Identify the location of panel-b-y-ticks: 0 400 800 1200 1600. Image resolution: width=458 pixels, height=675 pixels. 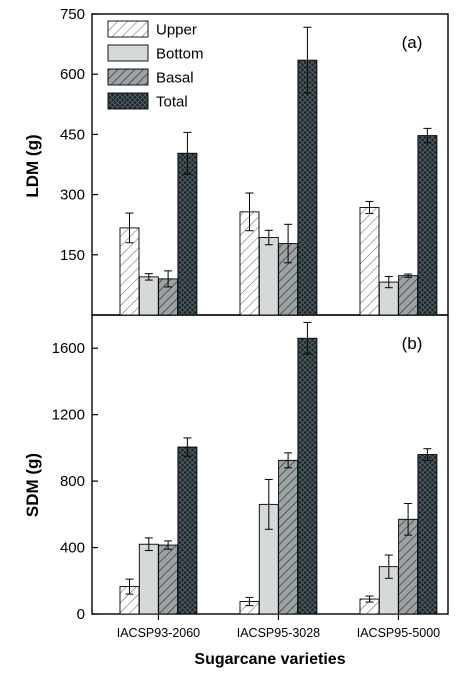
(75, 481).